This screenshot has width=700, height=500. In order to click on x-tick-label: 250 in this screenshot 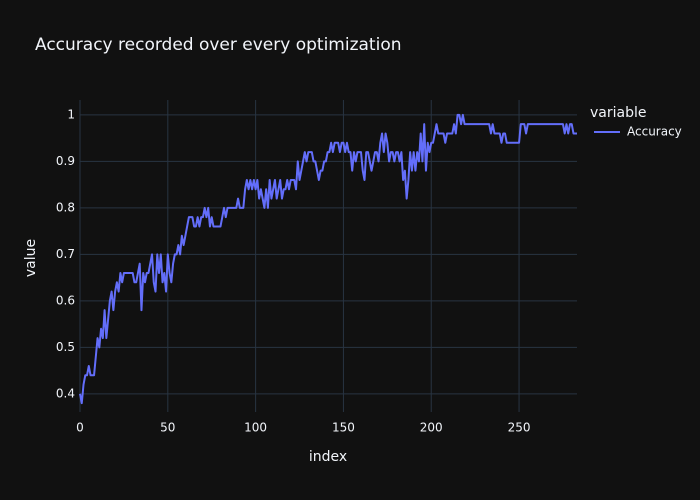, I will do `click(519, 428)`.